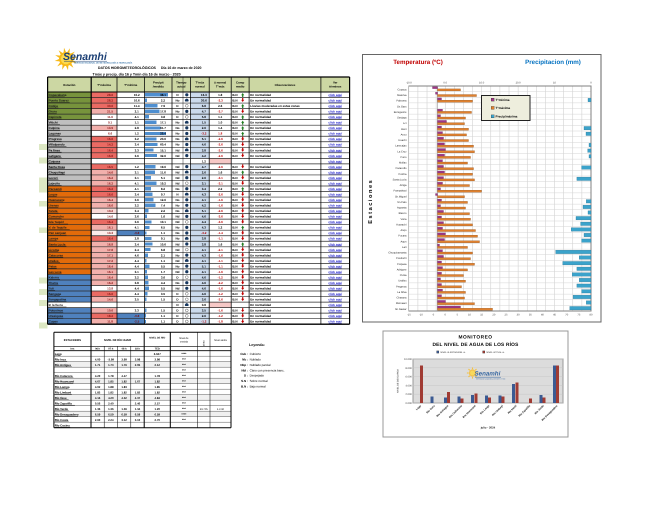  I want to click on svg-text: 16.5, so click(110, 167).